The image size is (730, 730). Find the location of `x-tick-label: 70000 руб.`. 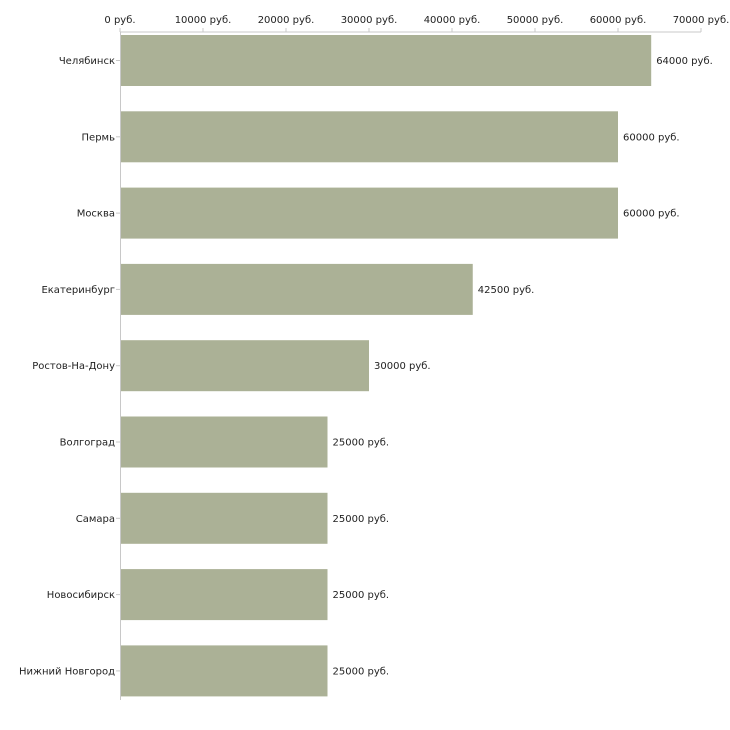

x-tick-label: 70000 руб. is located at coordinates (701, 20).